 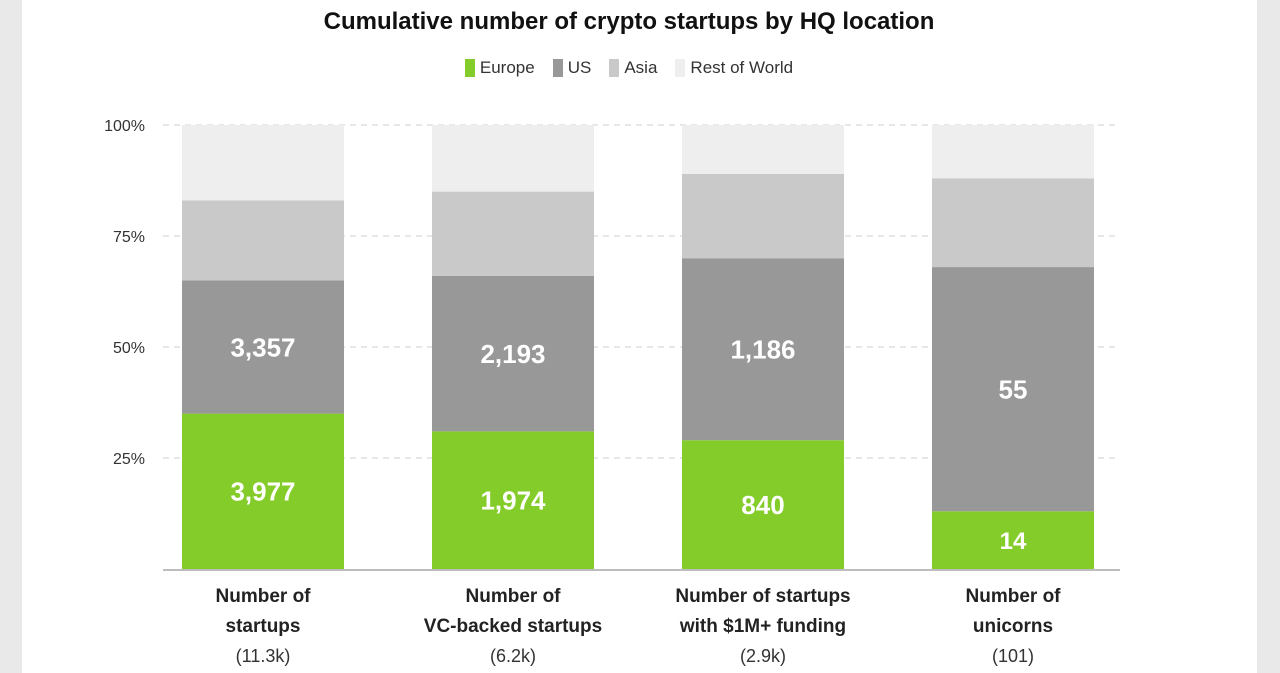 What do you see at coordinates (1013, 626) in the screenshot?
I see `x-tick-label-4-line-2: unicorns` at bounding box center [1013, 626].